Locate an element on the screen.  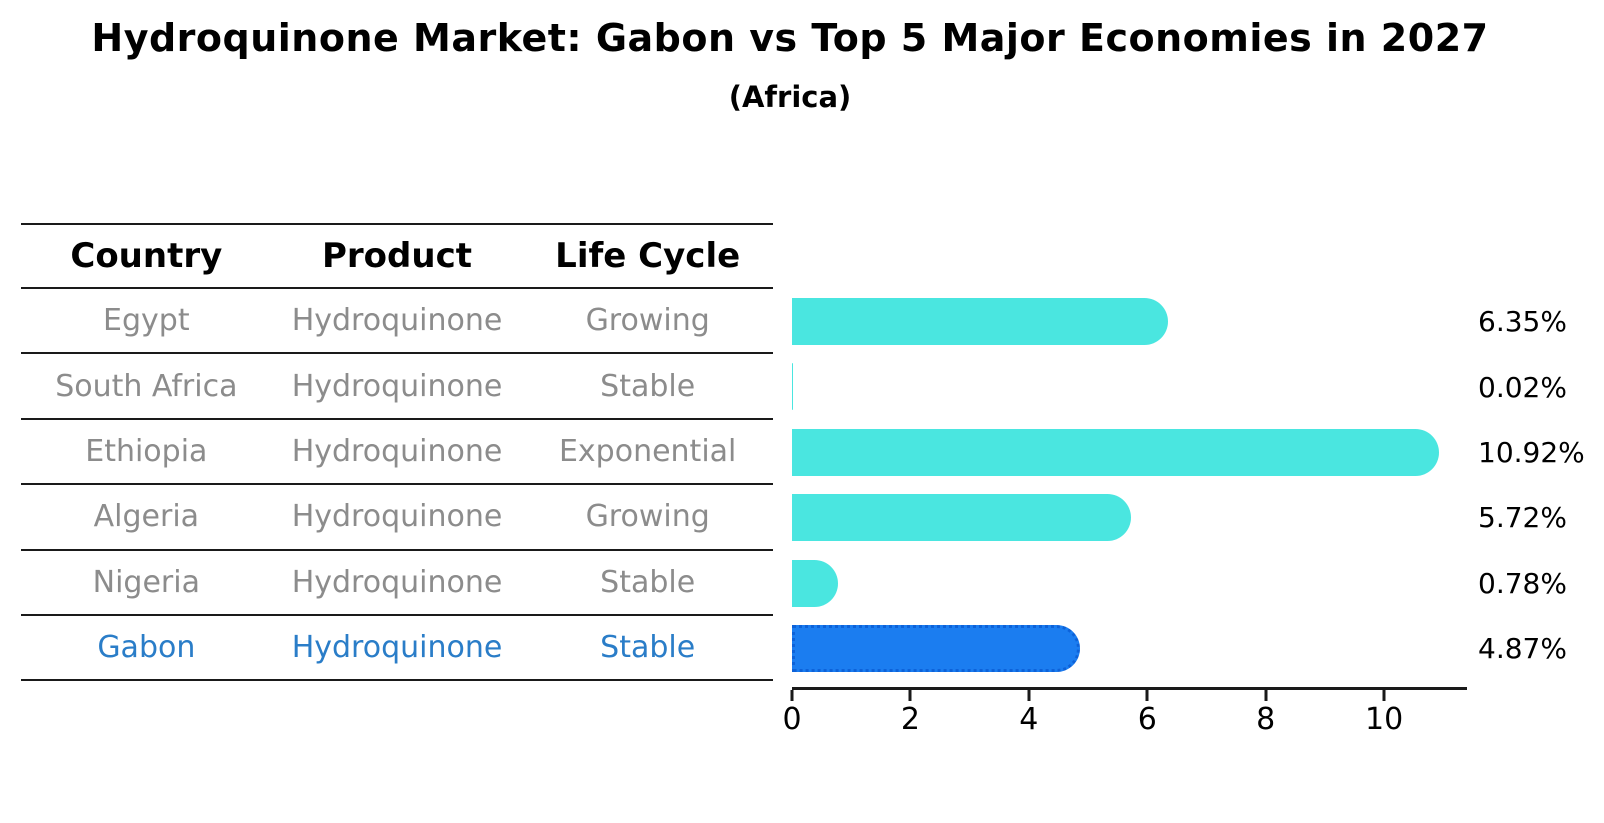
chart-subtitle: (Africa) is located at coordinates (790, 97).